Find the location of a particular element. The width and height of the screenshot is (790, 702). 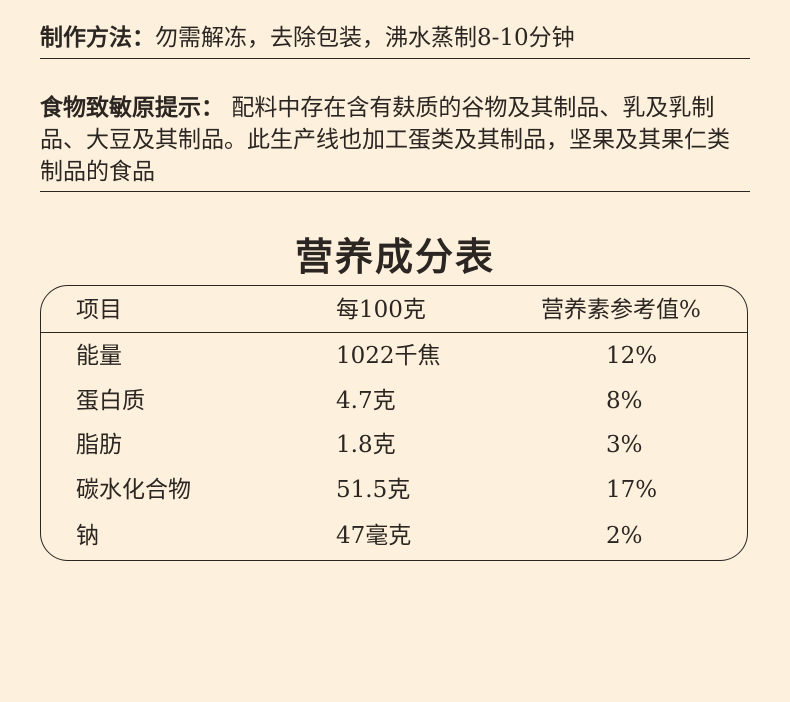

preparation-label: 制作方法： is located at coordinates (97, 37).